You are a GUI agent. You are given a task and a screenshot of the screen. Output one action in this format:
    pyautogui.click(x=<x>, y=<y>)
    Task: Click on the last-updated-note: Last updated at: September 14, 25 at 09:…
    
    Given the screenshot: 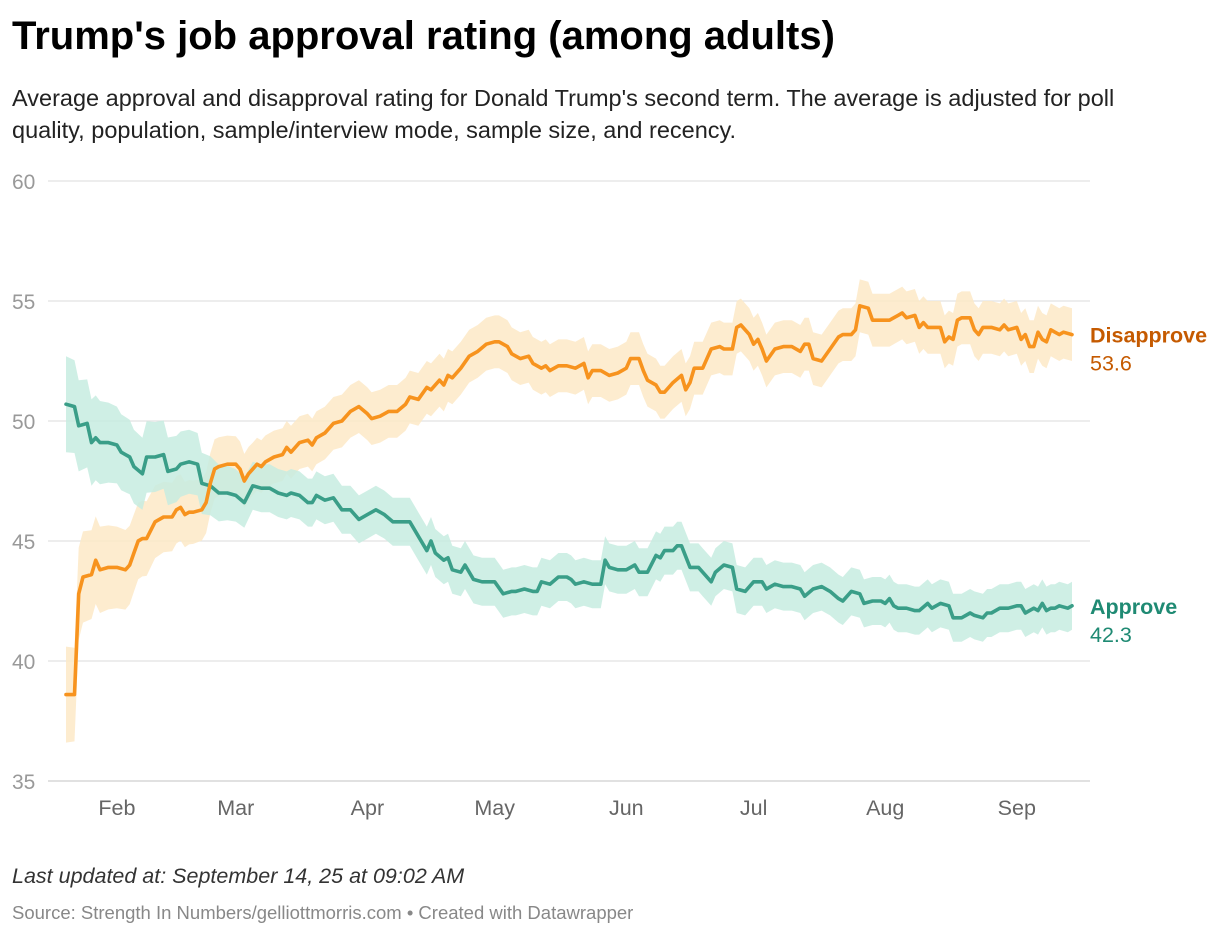 What is the action you would take?
    pyautogui.click(x=238, y=876)
    